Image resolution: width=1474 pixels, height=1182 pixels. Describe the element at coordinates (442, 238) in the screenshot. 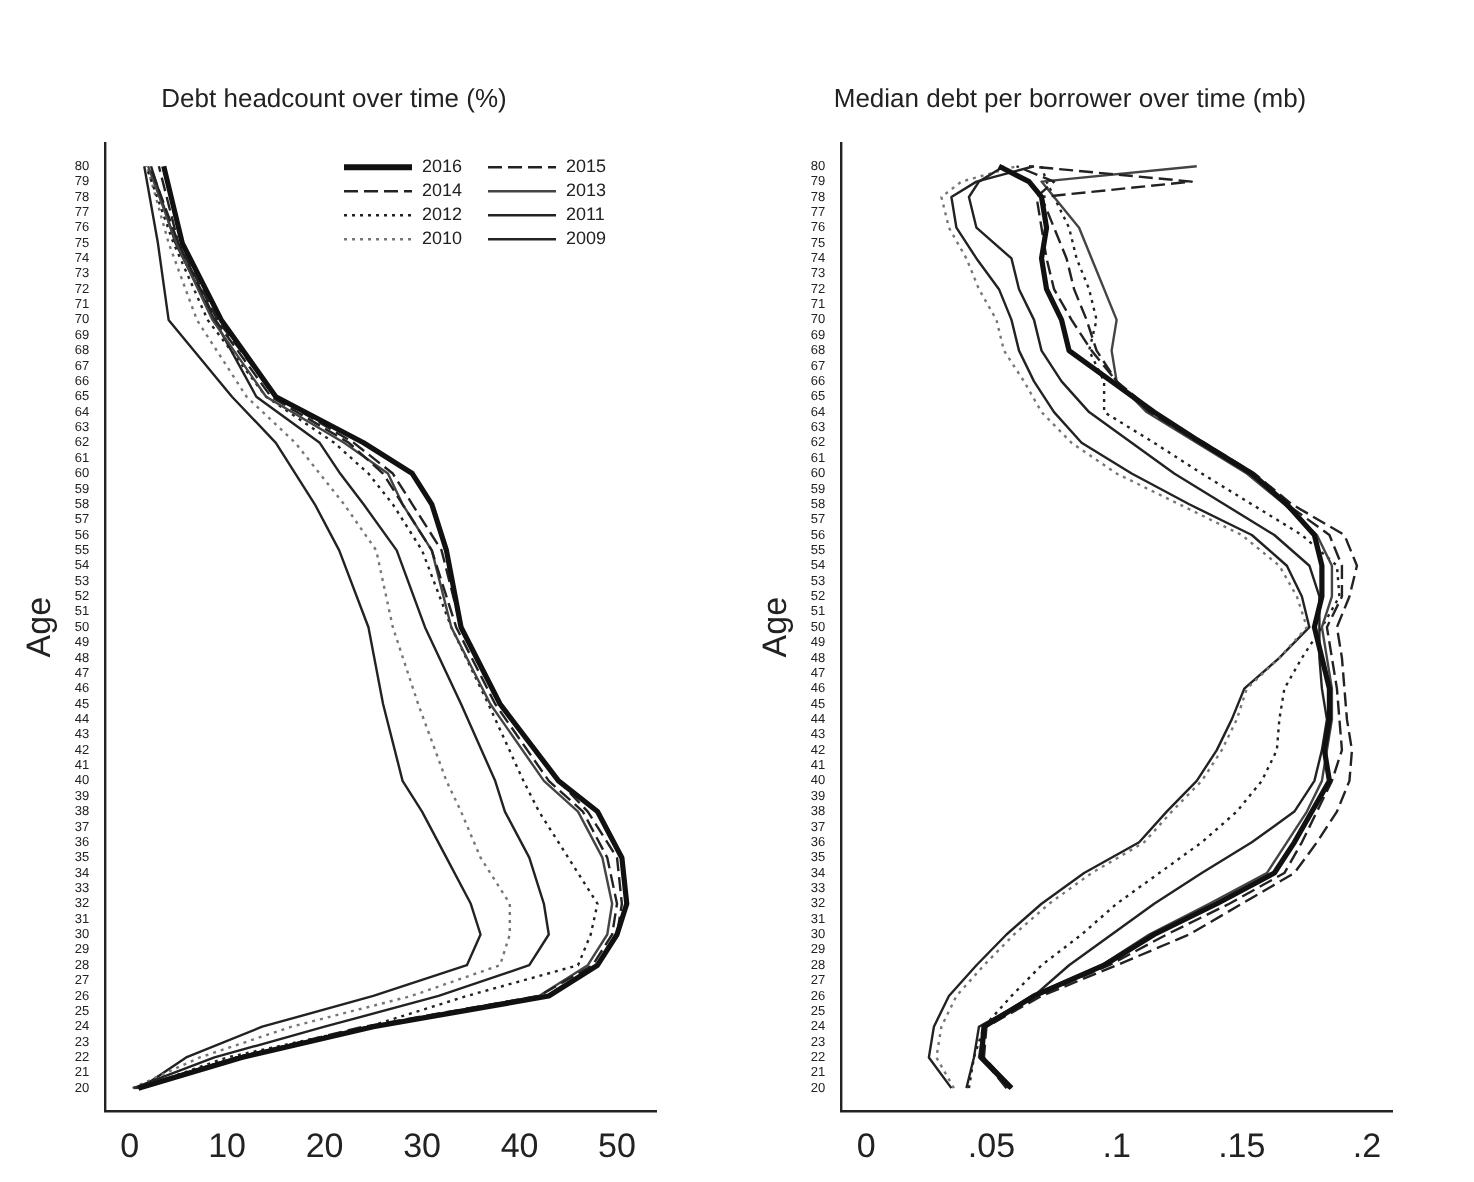

I see `legend-label: 2010` at that location.